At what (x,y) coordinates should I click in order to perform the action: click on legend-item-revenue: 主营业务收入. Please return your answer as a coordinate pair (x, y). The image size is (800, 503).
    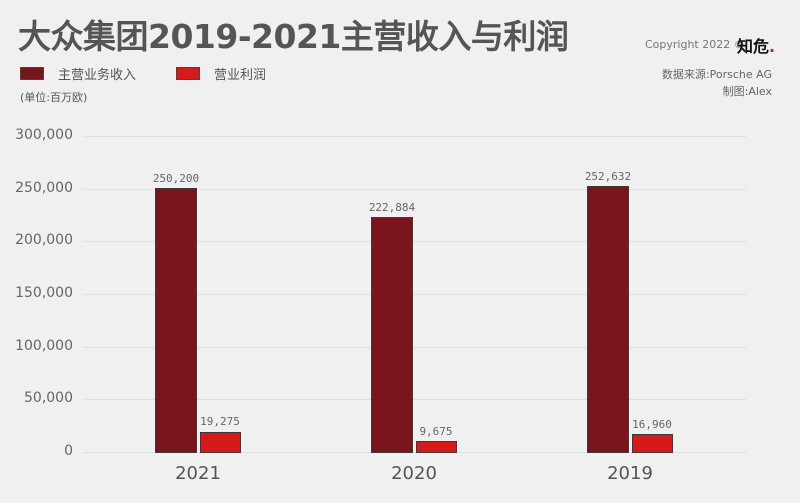
    Looking at the image, I should click on (78, 73).